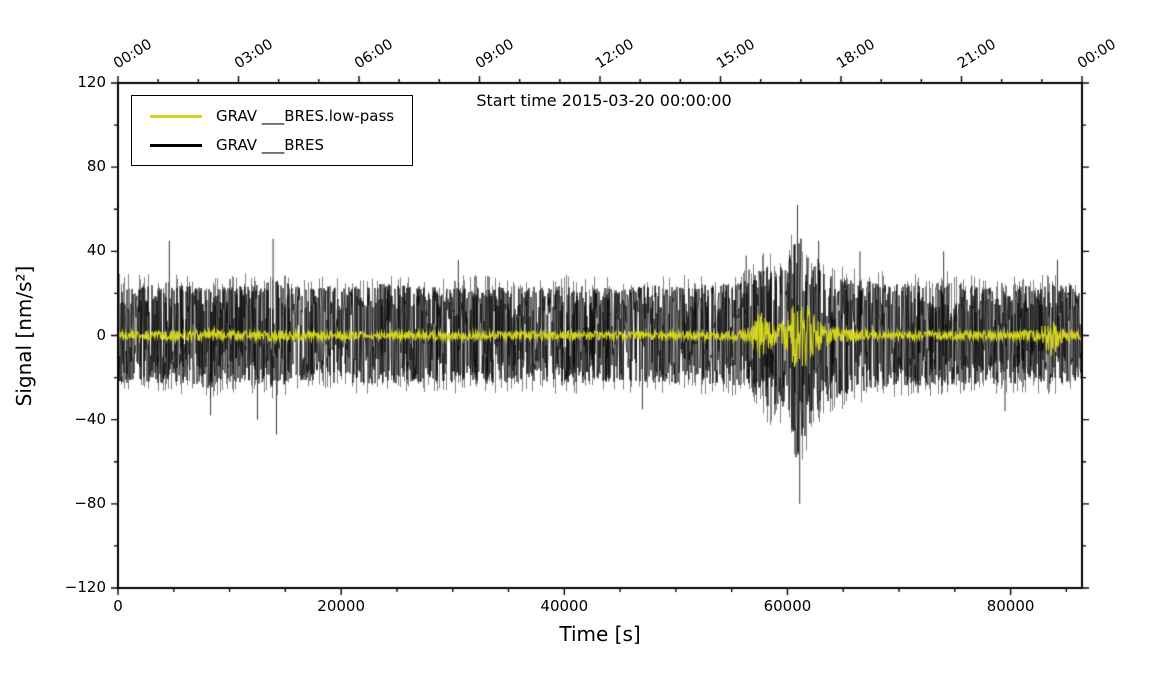 This screenshot has height=700, width=1151. I want to click on raw-line-swatch, so click(176, 145).